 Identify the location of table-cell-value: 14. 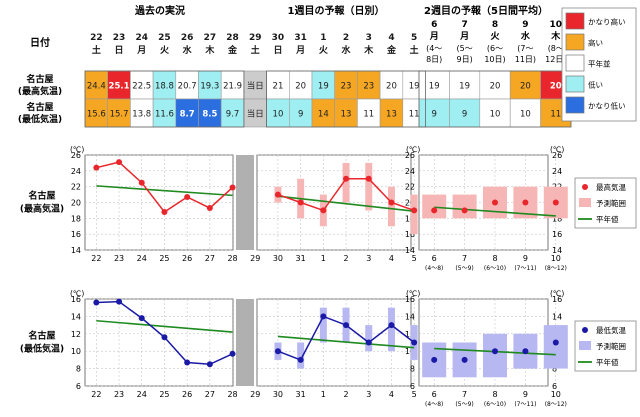
(323, 115).